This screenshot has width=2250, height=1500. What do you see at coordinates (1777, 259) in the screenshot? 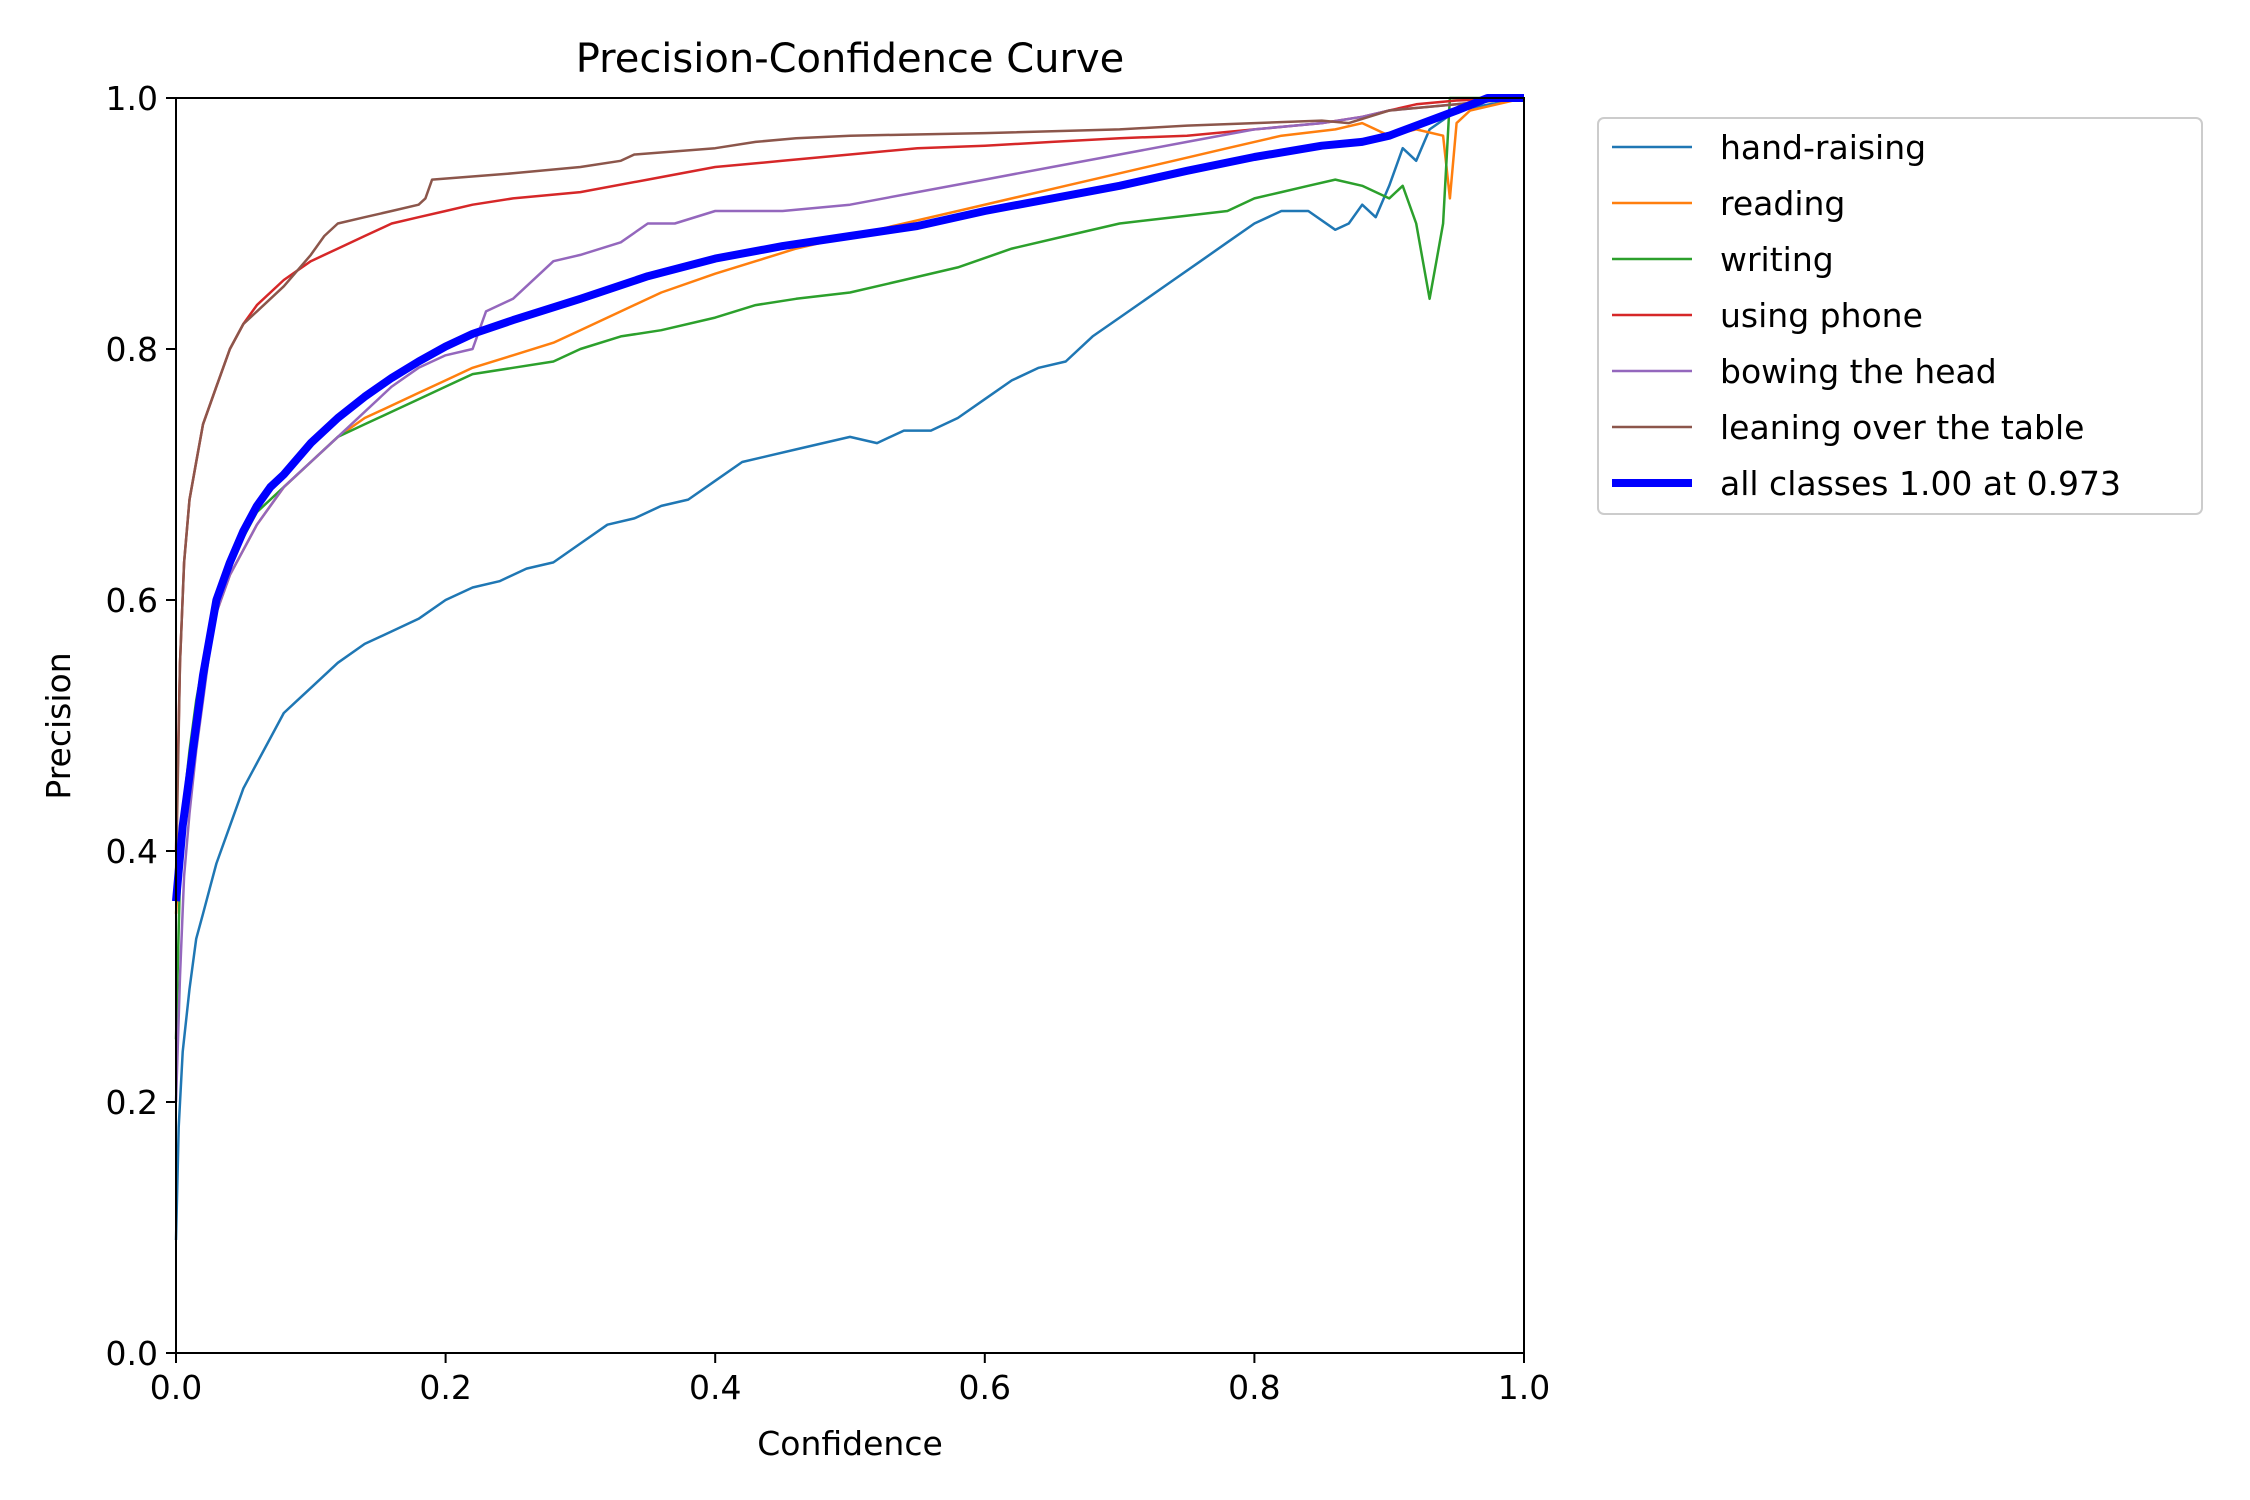
I see `legend-label-2: writing` at bounding box center [1777, 259].